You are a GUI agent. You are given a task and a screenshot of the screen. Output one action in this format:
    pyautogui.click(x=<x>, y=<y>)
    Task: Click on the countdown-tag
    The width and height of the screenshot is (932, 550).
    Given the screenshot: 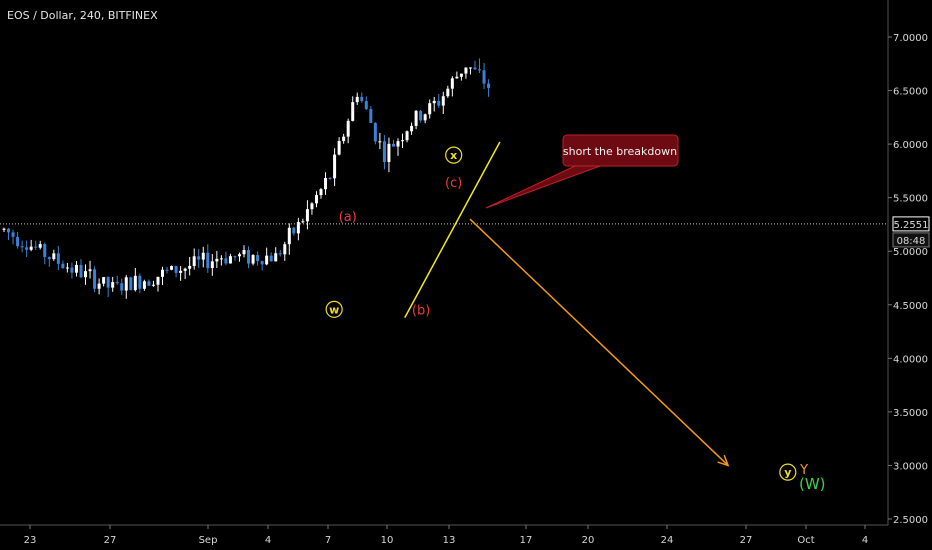 What is the action you would take?
    pyautogui.click(x=911, y=240)
    